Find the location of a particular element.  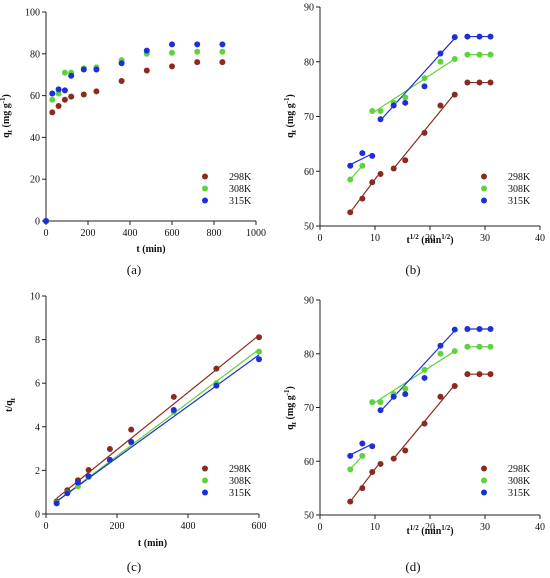

caption-d: (d) is located at coordinates (412, 566).